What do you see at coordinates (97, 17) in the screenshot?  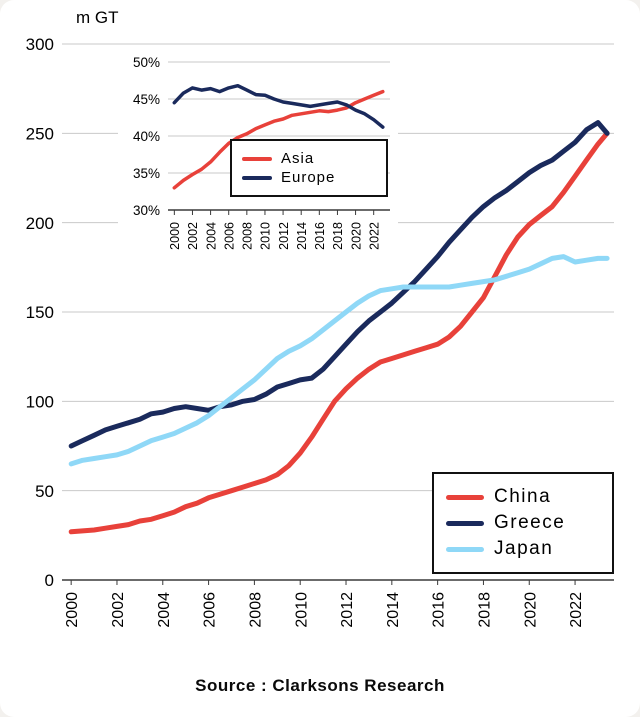 I see `y-axis-unit-label: m GT` at bounding box center [97, 17].